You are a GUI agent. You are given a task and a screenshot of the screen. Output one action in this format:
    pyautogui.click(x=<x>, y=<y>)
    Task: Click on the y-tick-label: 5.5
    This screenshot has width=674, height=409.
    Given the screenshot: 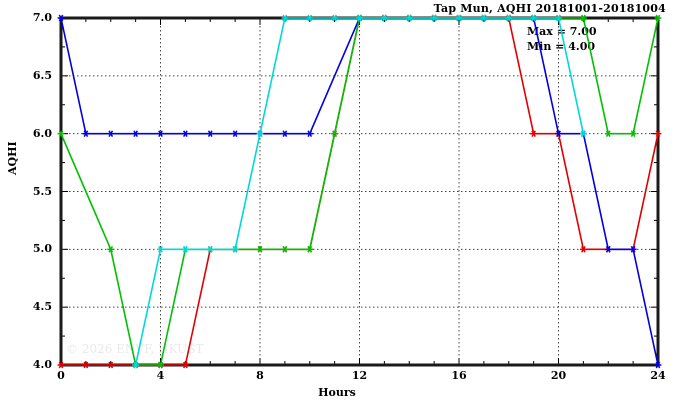 What is the action you would take?
    pyautogui.click(x=42, y=191)
    